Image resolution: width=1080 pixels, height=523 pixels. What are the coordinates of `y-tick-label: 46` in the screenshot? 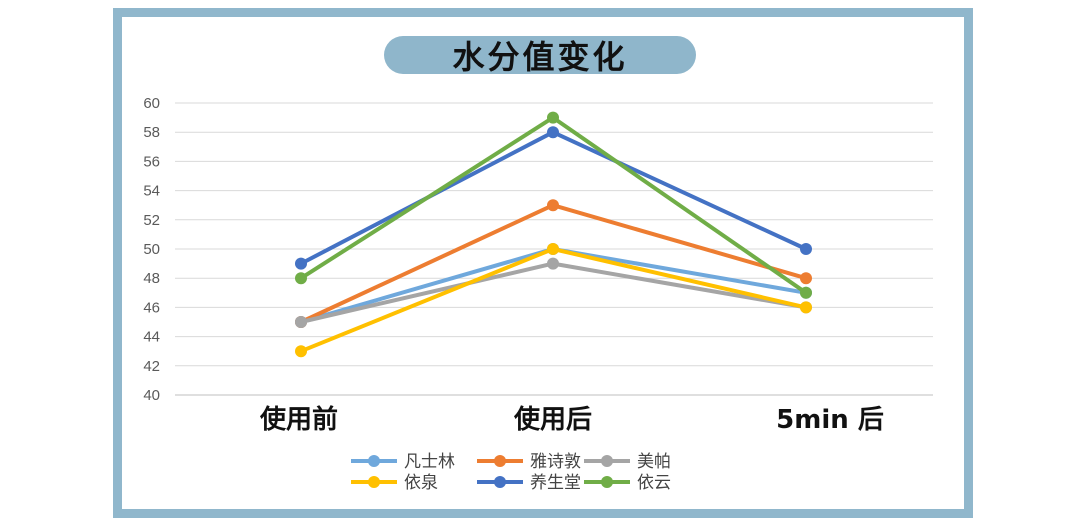 It's located at (151, 307).